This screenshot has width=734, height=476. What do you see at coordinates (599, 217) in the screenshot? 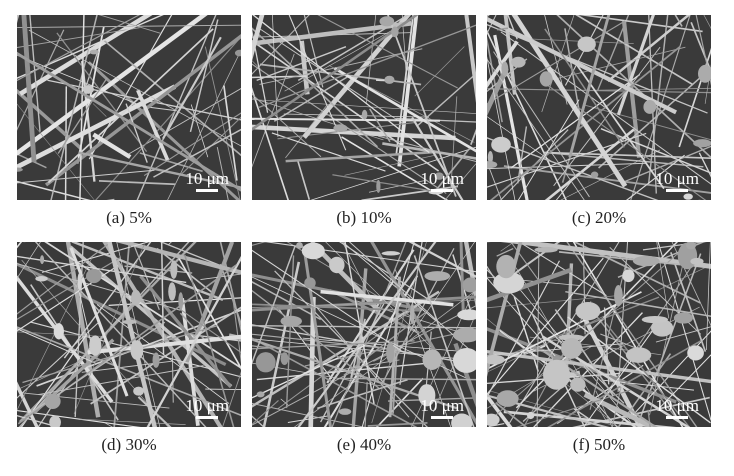
I see `caption-c: (c) 20%` at bounding box center [599, 217].